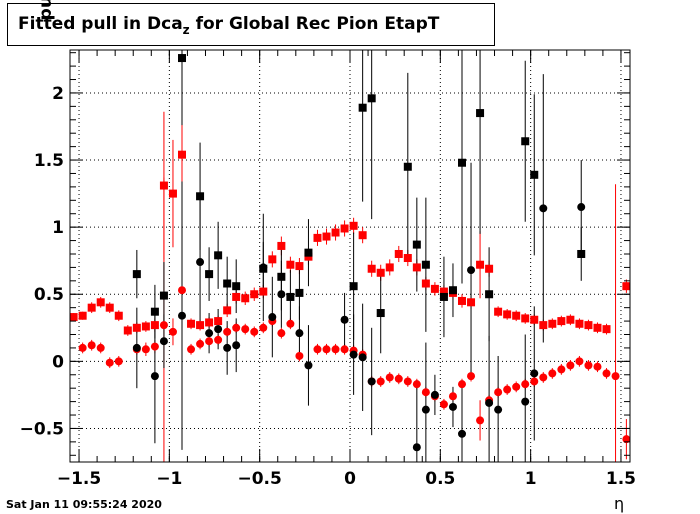  What do you see at coordinates (440, 479) in the screenshot?
I see `x-tick-label: 0.5` at bounding box center [440, 479].